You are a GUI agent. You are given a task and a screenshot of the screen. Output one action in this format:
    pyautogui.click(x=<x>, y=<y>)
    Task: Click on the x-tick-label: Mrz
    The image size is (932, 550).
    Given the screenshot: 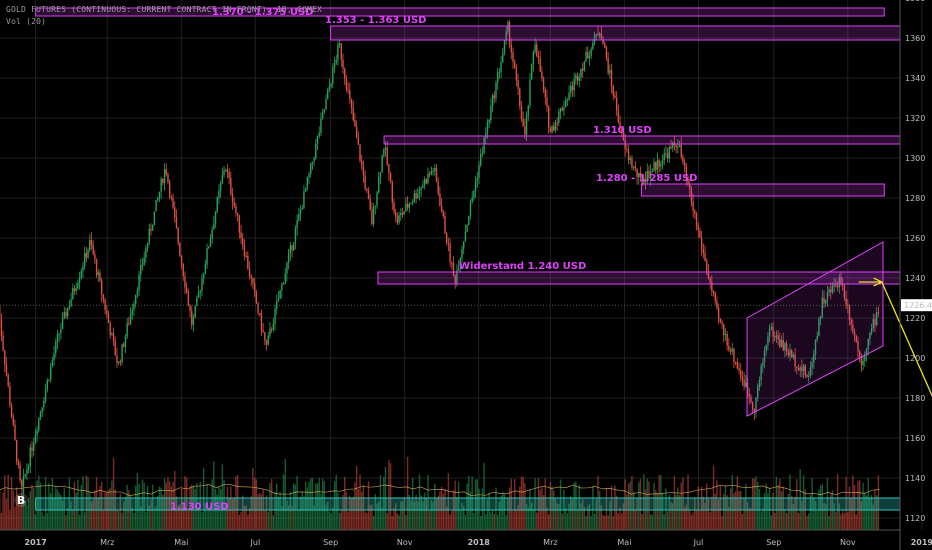 What is the action you would take?
    pyautogui.click(x=550, y=542)
    